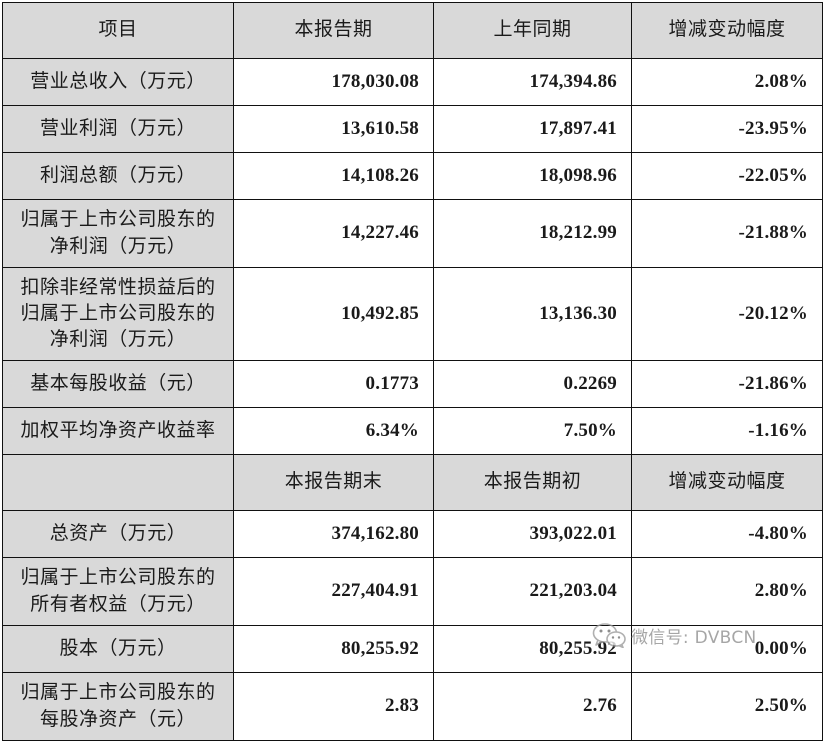 The image size is (824, 741). What do you see at coordinates (532, 482) in the screenshot?
I see `header-cell-period-begin: 本报告期初` at bounding box center [532, 482].